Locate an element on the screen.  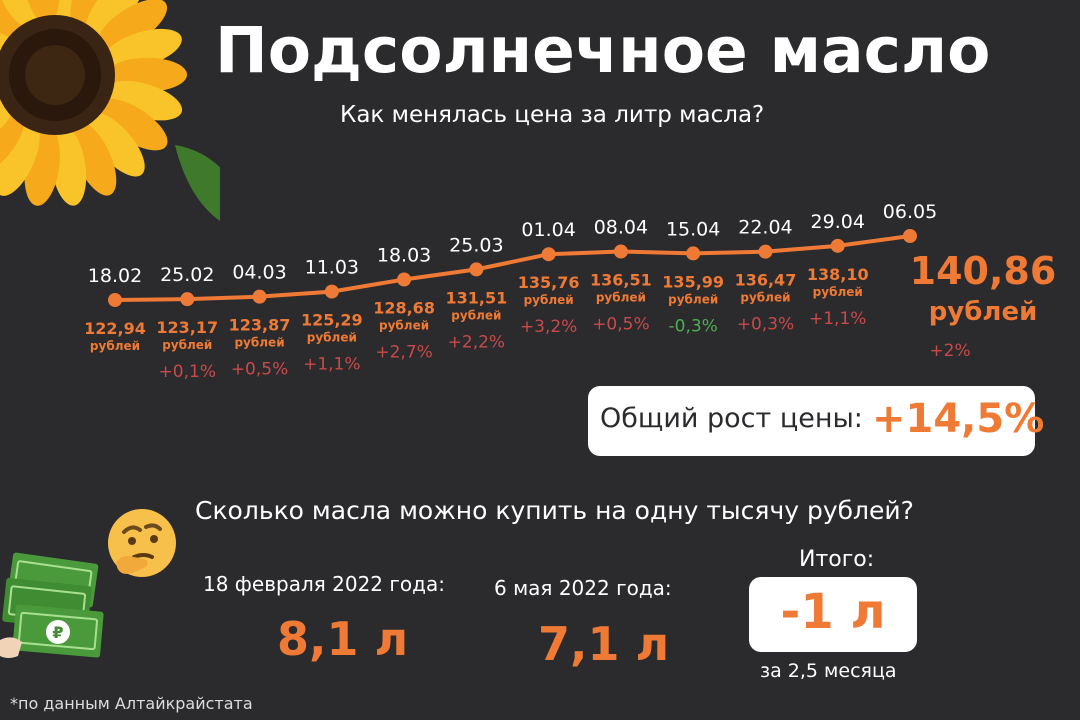
money-icon: ₽ is located at coordinates (52, 605).